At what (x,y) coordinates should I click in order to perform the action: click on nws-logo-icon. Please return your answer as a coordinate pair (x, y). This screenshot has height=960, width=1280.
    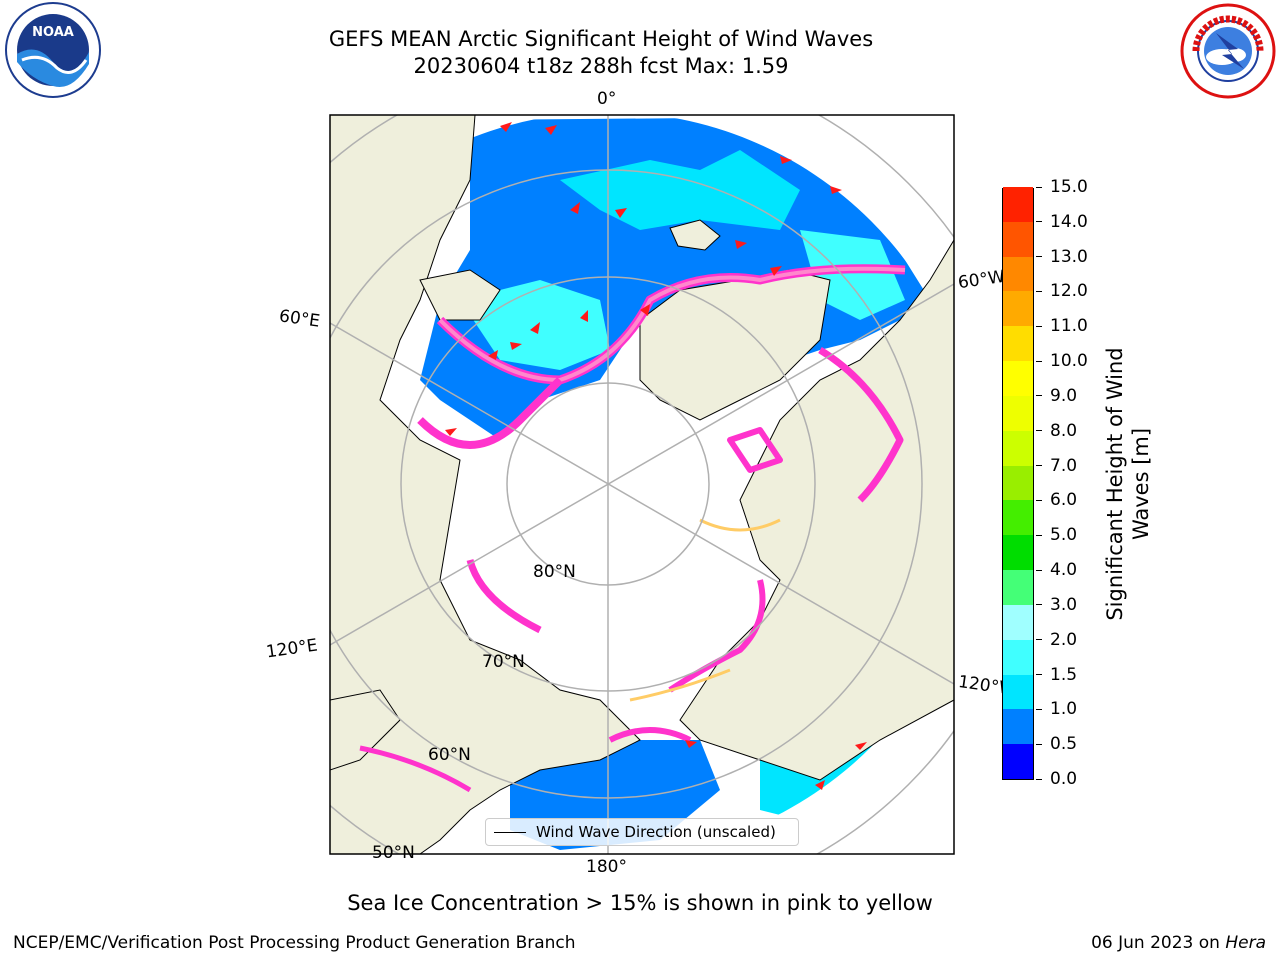
    Looking at the image, I should click on (1228, 51).